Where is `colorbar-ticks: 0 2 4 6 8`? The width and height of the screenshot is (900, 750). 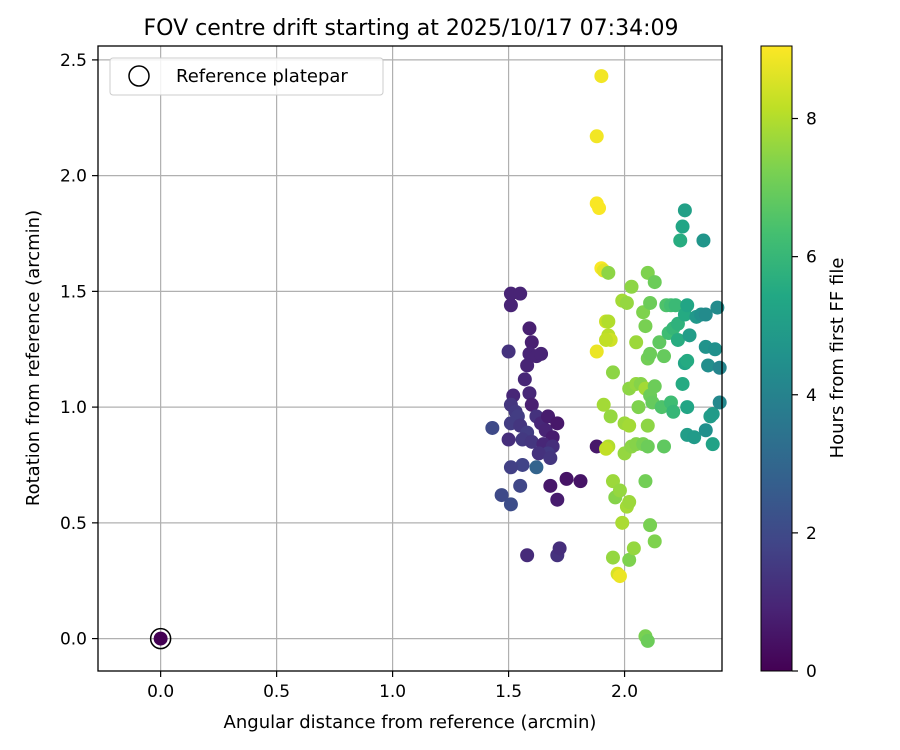 colorbar-ticks: 0 2 4 6 8 is located at coordinates (804, 396).